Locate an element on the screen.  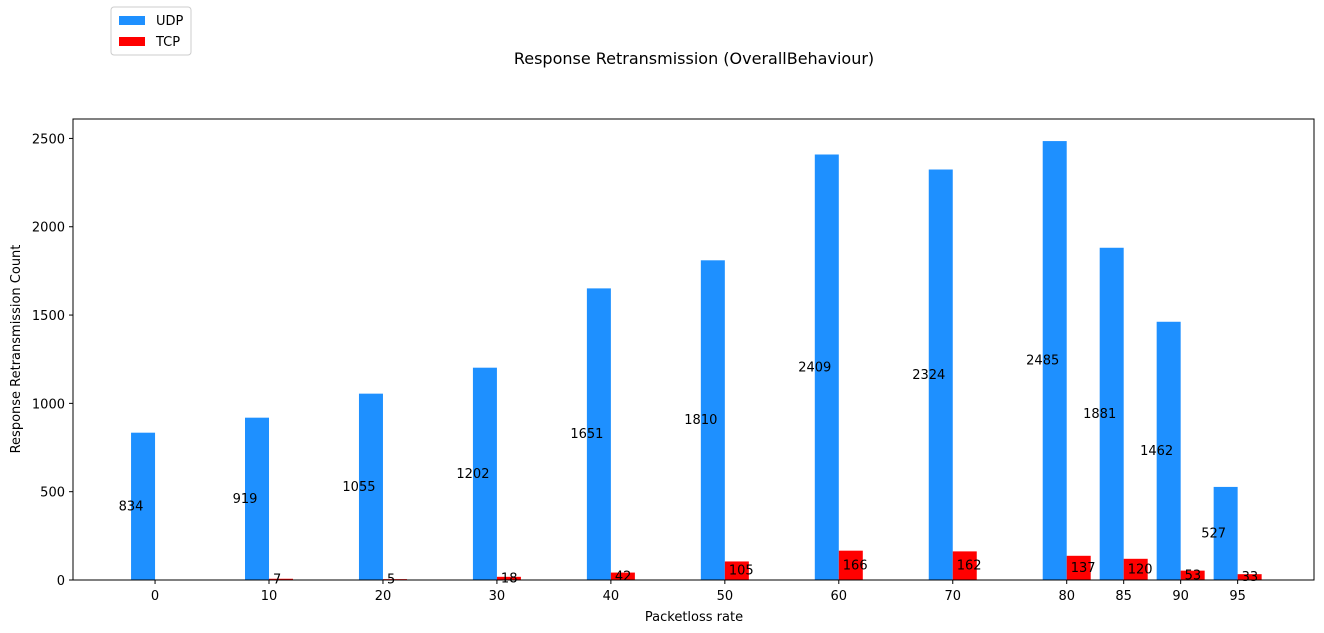
data-label-tcp-95: 33 is located at coordinates (1250, 577).